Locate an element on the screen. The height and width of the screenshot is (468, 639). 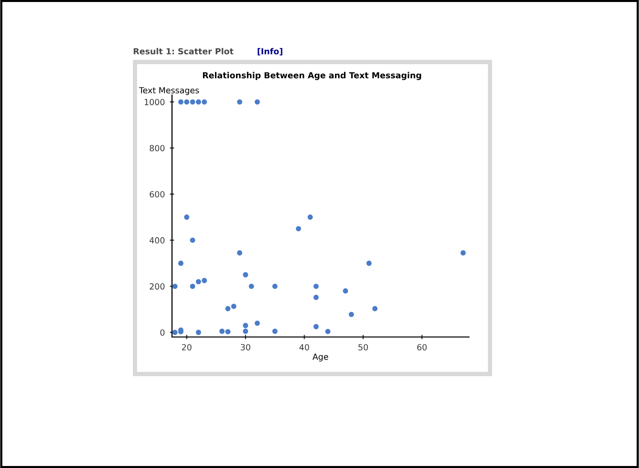
y-tick-label: 600 is located at coordinates (157, 194).